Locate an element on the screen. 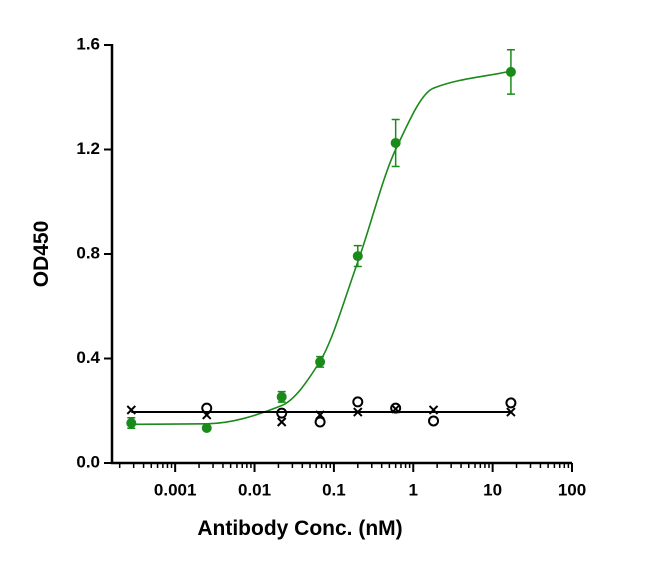  y-tick-label: 1.6 is located at coordinates (88, 43).